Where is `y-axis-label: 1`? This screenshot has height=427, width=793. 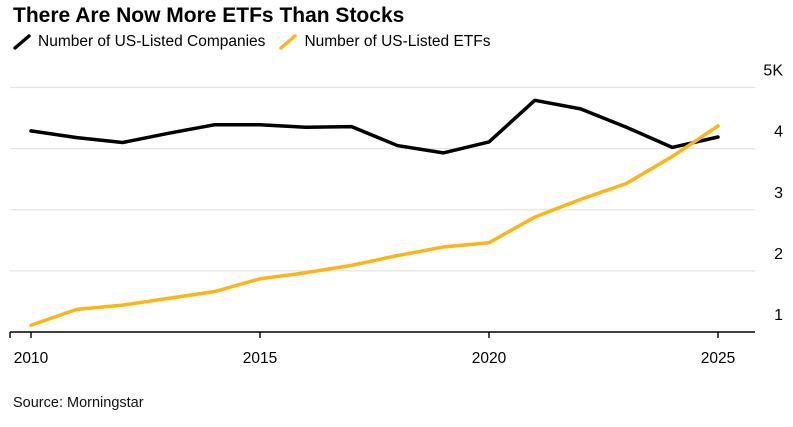
y-axis-label: 1 is located at coordinates (778, 315).